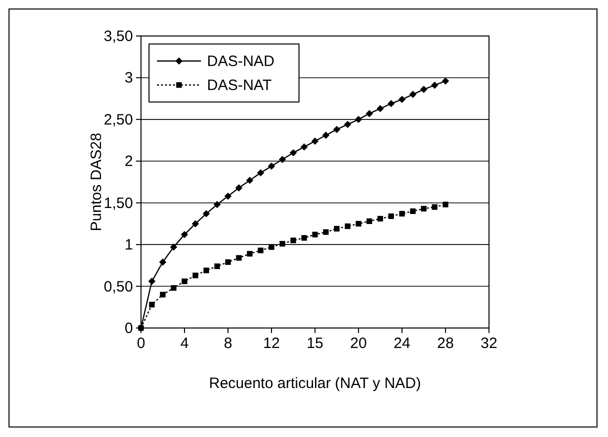  Describe the element at coordinates (128, 78) in the screenshot. I see `y-tick-label: 3` at that location.